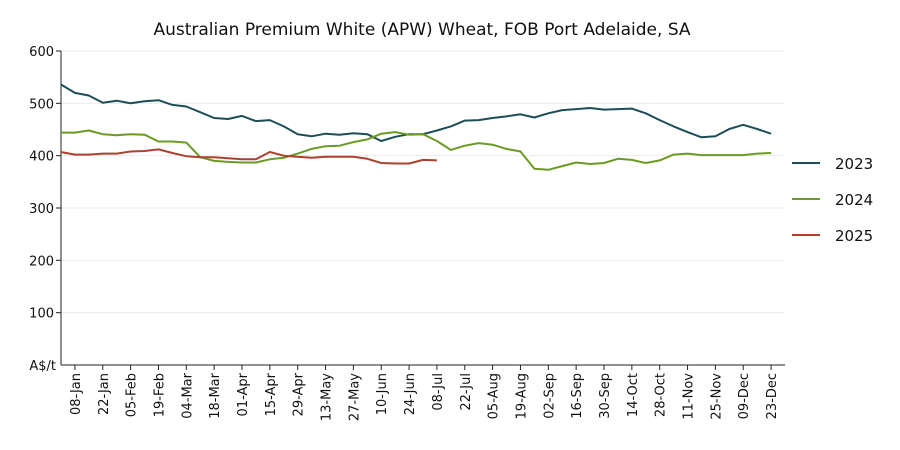 The height and width of the screenshot is (450, 900). What do you see at coordinates (104, 394) in the screenshot?
I see `x-tick-label: 22-Jan` at bounding box center [104, 394].